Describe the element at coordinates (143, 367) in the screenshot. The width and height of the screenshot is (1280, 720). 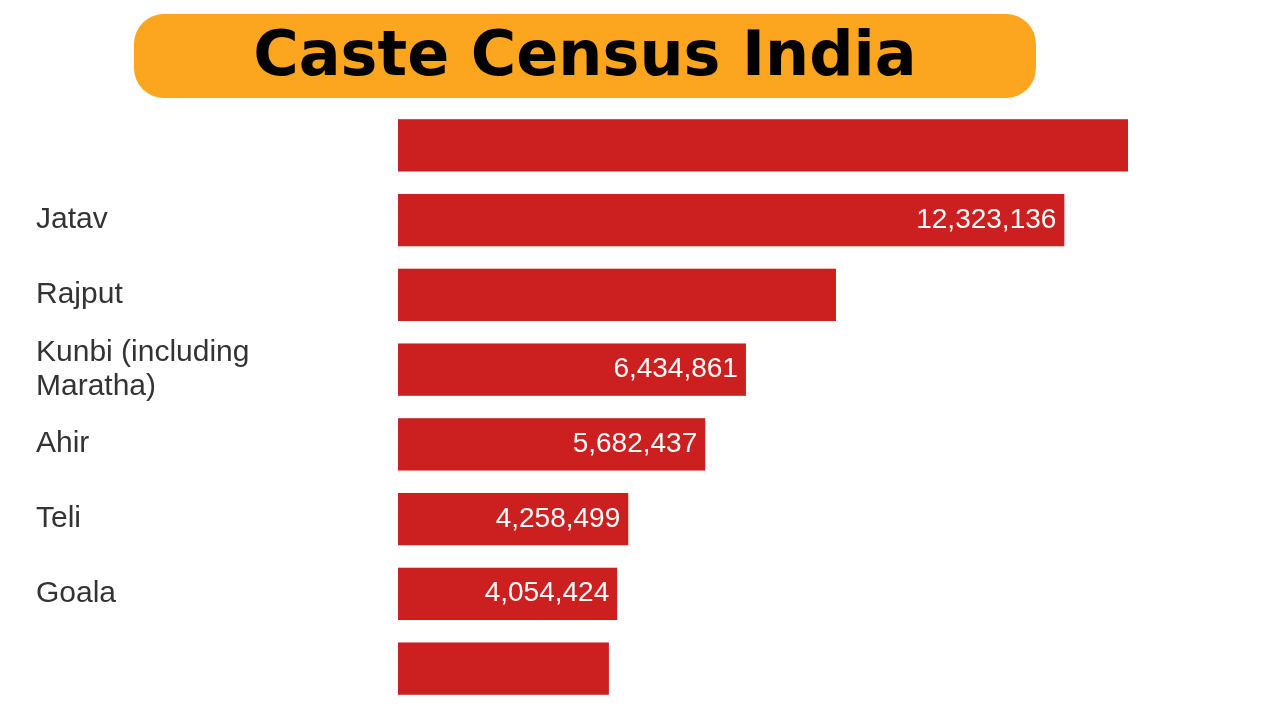
I see `y-tick-label: Kunbi (including Maratha)` at that location.